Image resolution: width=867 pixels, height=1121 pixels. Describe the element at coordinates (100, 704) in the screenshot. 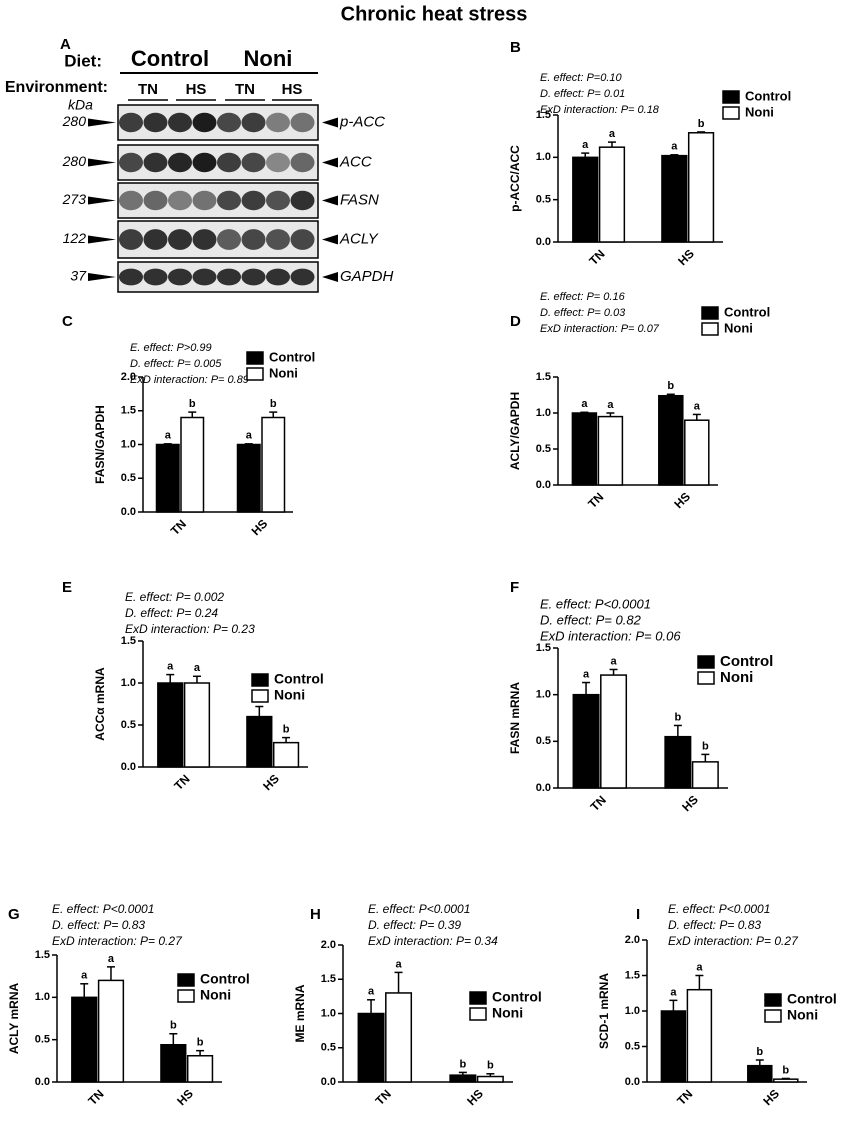

I see `y-axis-label: ACCα mRNA` at that location.